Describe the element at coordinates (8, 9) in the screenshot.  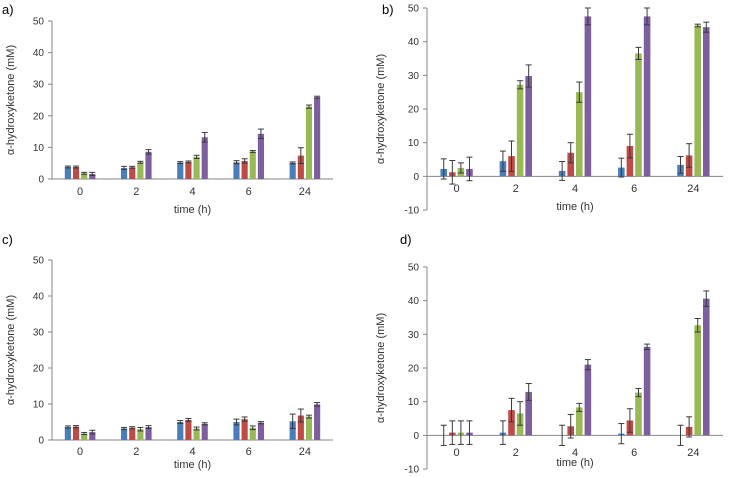
I see `panel-label: a)` at that location.